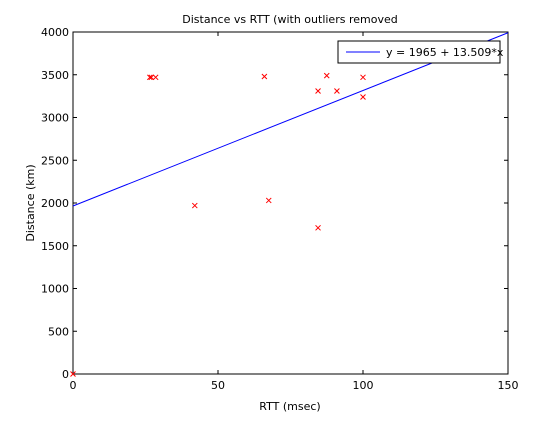  What do you see at coordinates (289, 406) in the screenshot?
I see `x-axis-label: RTT (msec)` at bounding box center [289, 406].